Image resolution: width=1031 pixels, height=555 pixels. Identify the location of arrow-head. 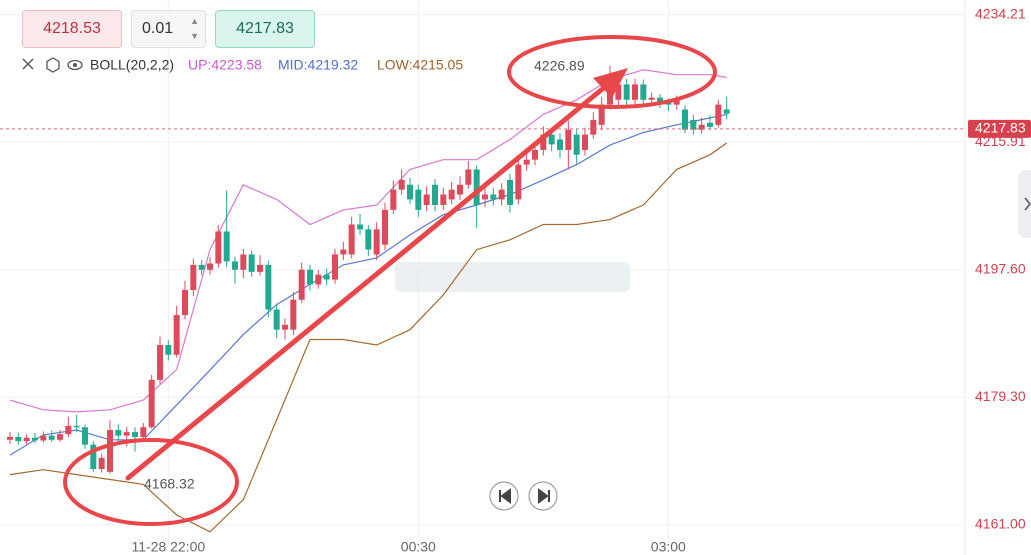
(610, 83).